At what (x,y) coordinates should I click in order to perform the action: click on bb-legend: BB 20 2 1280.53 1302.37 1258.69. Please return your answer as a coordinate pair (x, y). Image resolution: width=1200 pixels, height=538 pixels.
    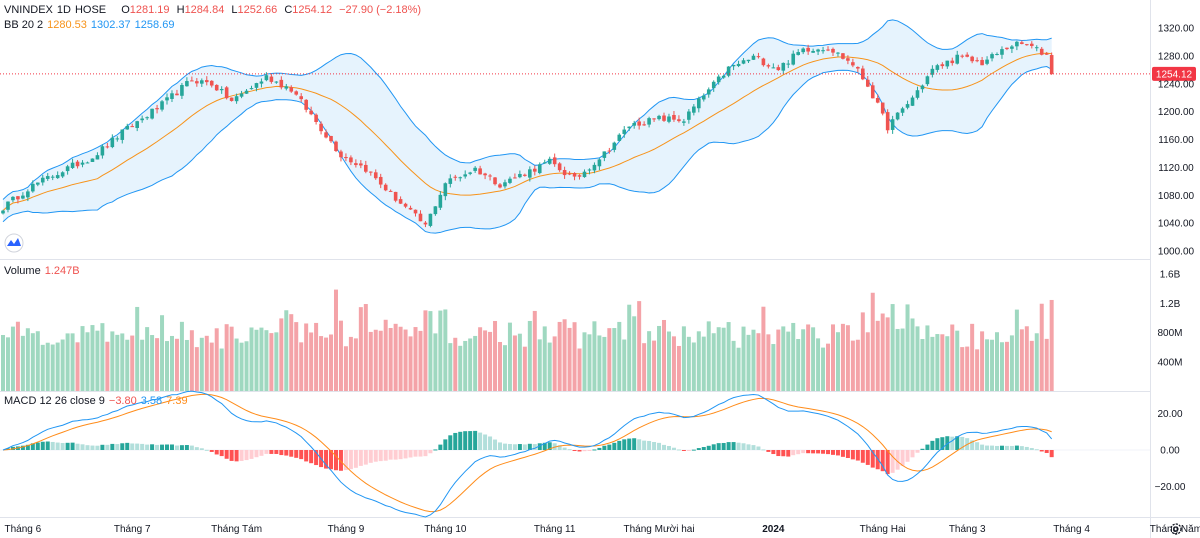
    Looking at the image, I should click on (91, 25).